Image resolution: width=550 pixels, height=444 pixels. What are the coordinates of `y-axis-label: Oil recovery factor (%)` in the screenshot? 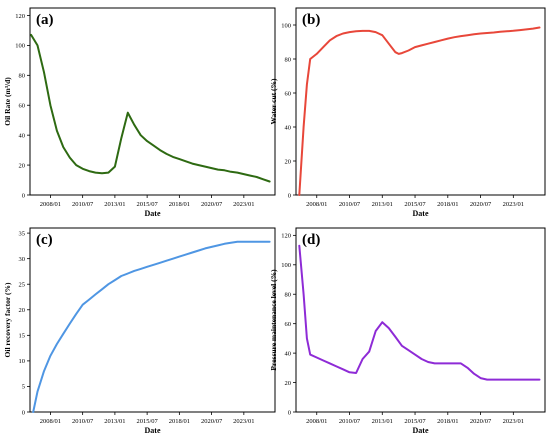 It's located at (7, 319).